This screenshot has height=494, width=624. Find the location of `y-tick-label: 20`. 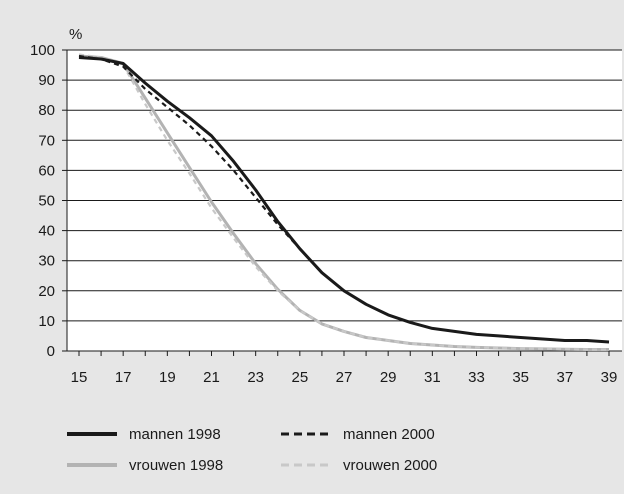

y-tick-label: 20 is located at coordinates (46, 291).